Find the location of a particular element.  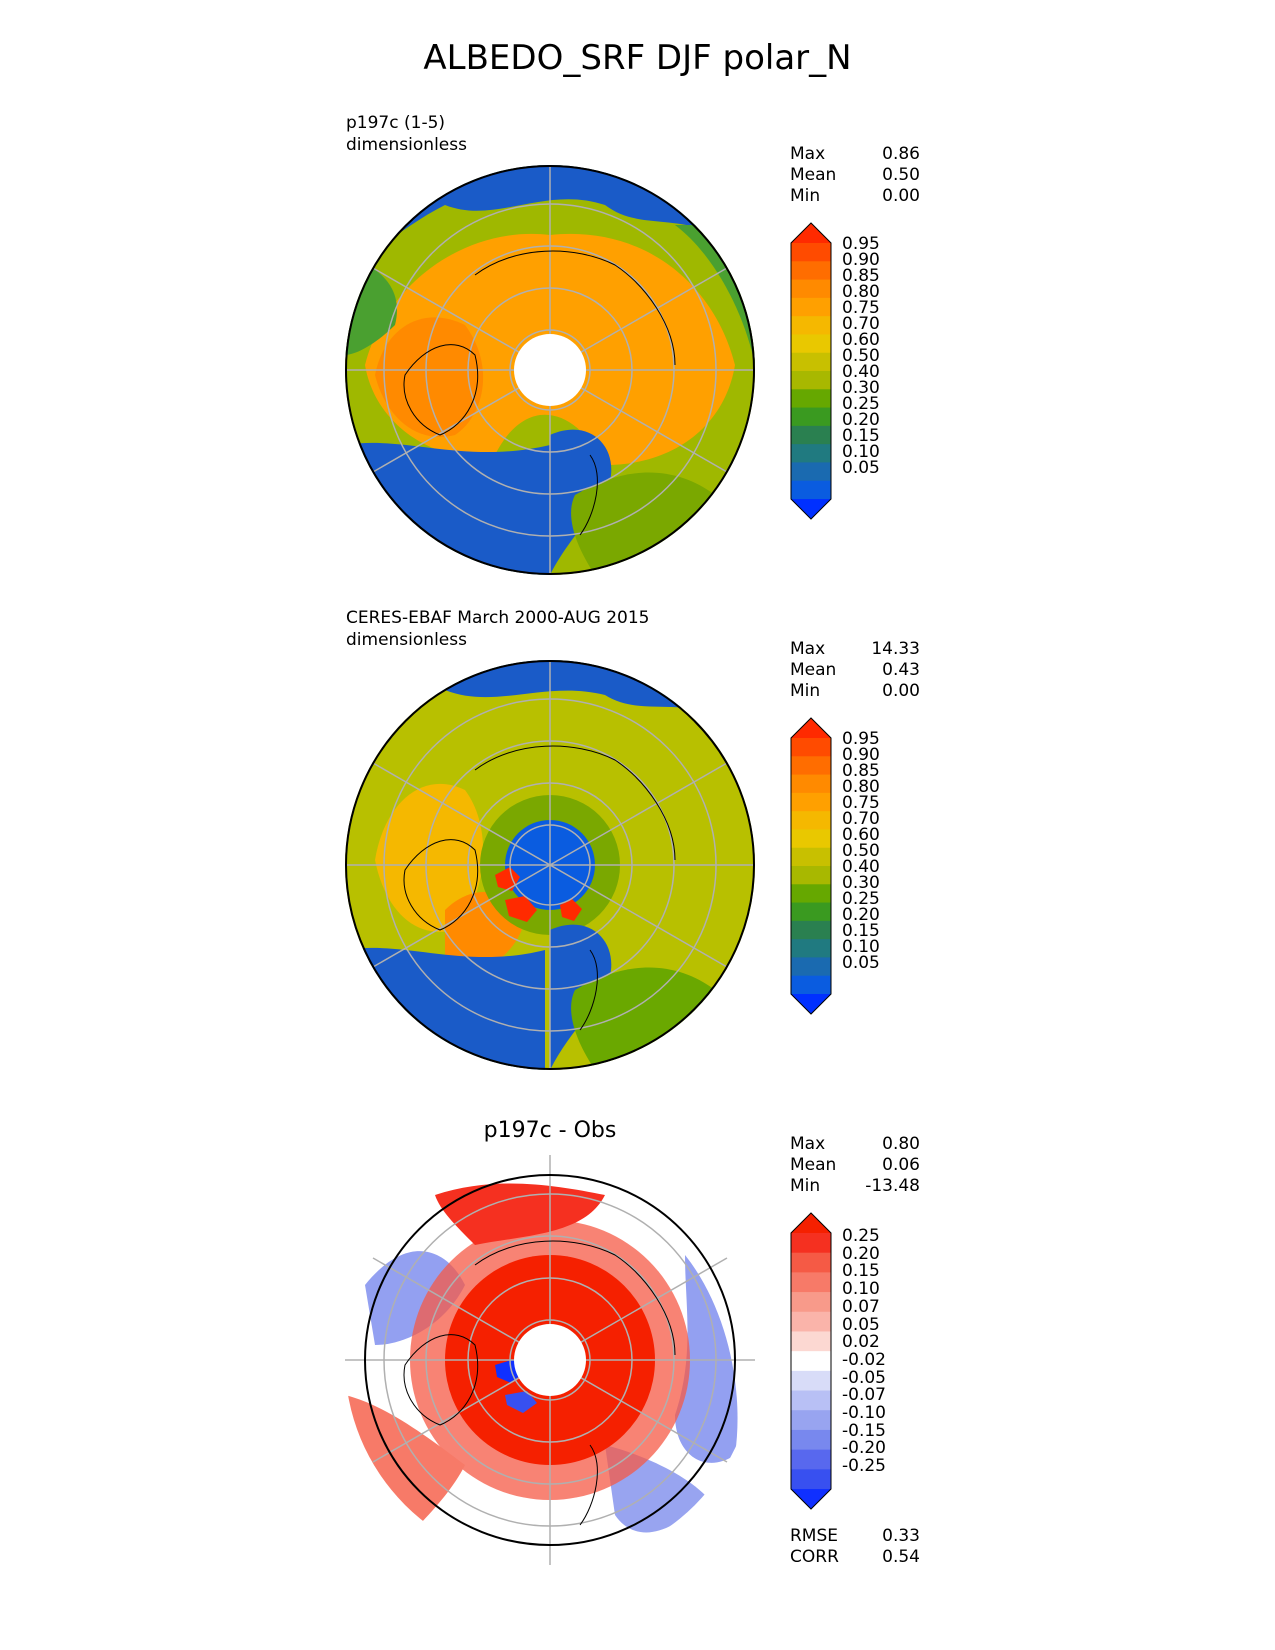

panel3-stat-mean: Mean 0.06 is located at coordinates (855, 1165).